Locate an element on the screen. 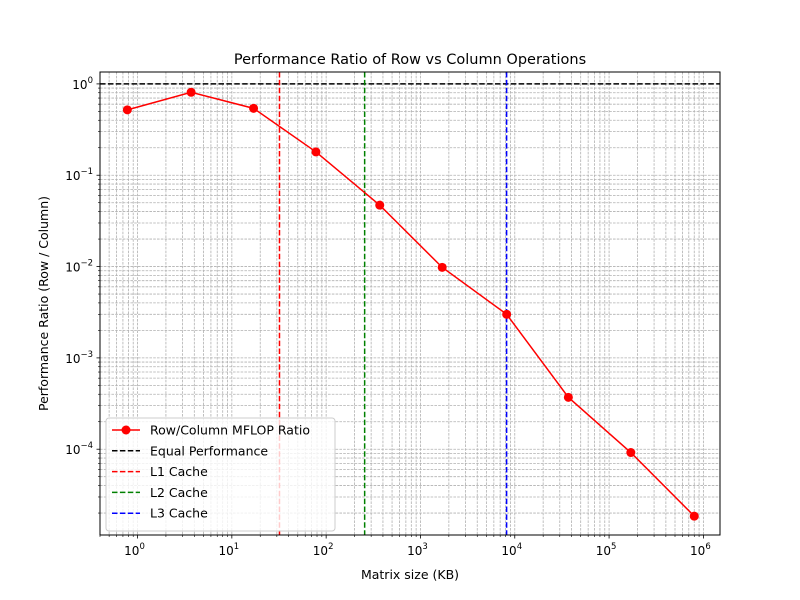  legend-box is located at coordinates (220, 474).